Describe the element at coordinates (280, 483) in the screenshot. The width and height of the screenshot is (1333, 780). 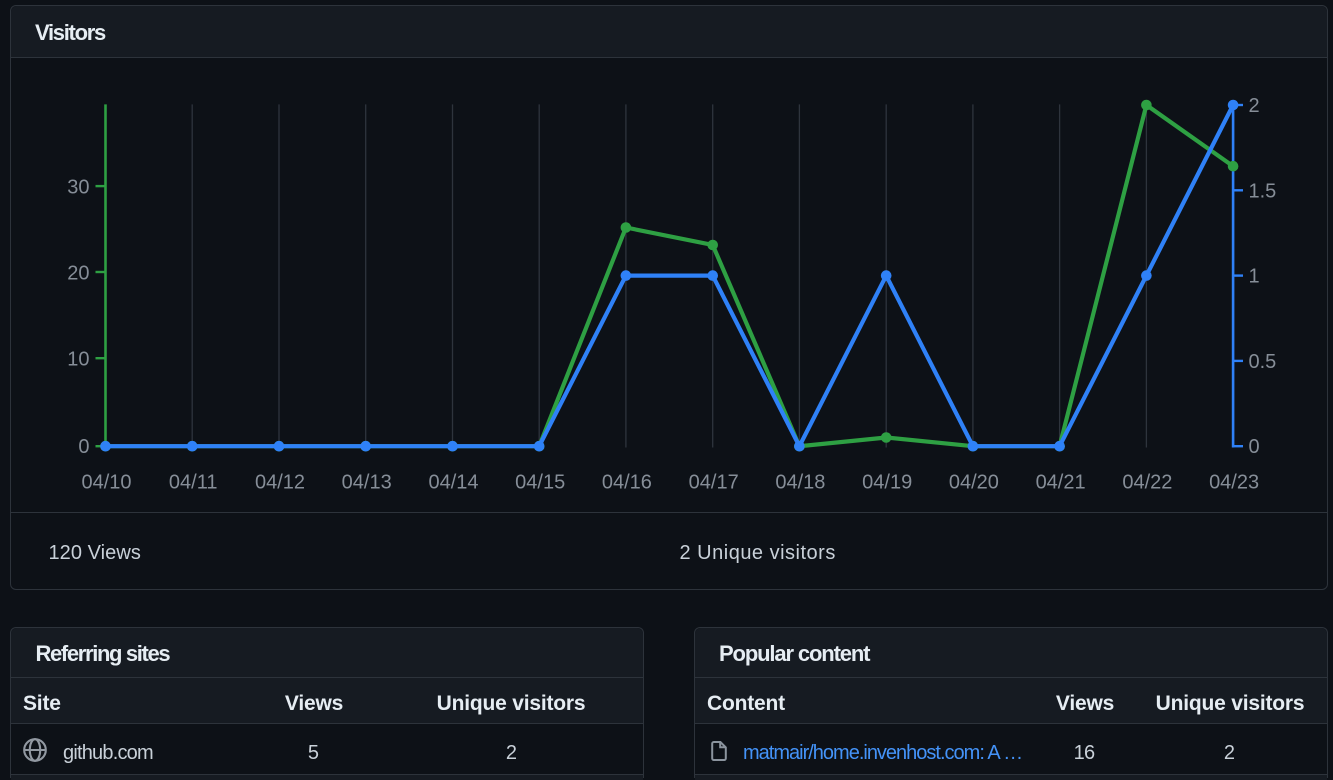
I see `svg-text: 04/12` at that location.